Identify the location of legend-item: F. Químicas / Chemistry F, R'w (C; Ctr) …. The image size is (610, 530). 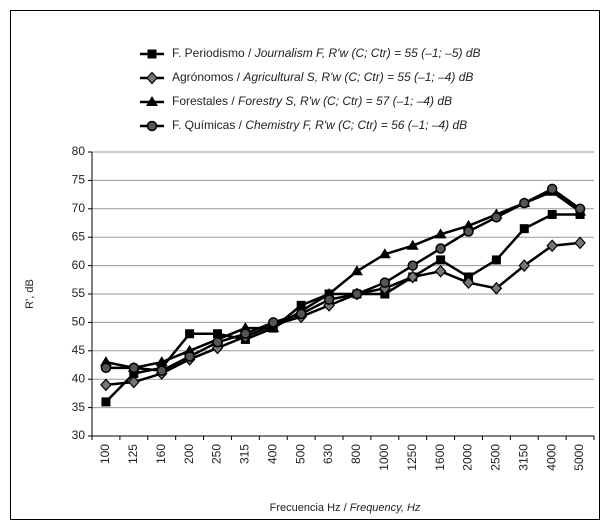
(303, 125).